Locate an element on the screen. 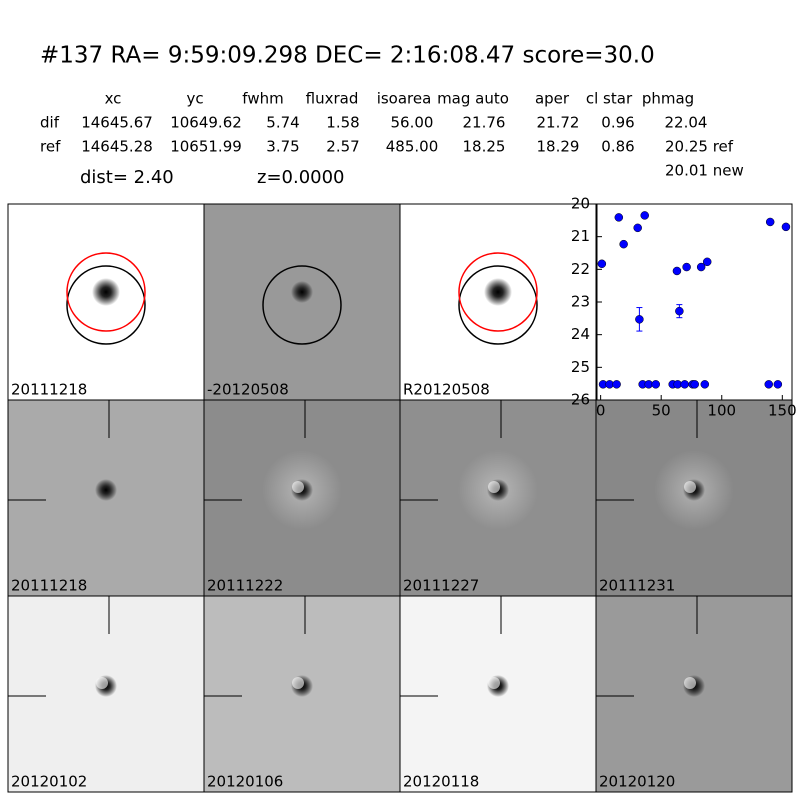  dist: dist= 2.40 is located at coordinates (127, 177).